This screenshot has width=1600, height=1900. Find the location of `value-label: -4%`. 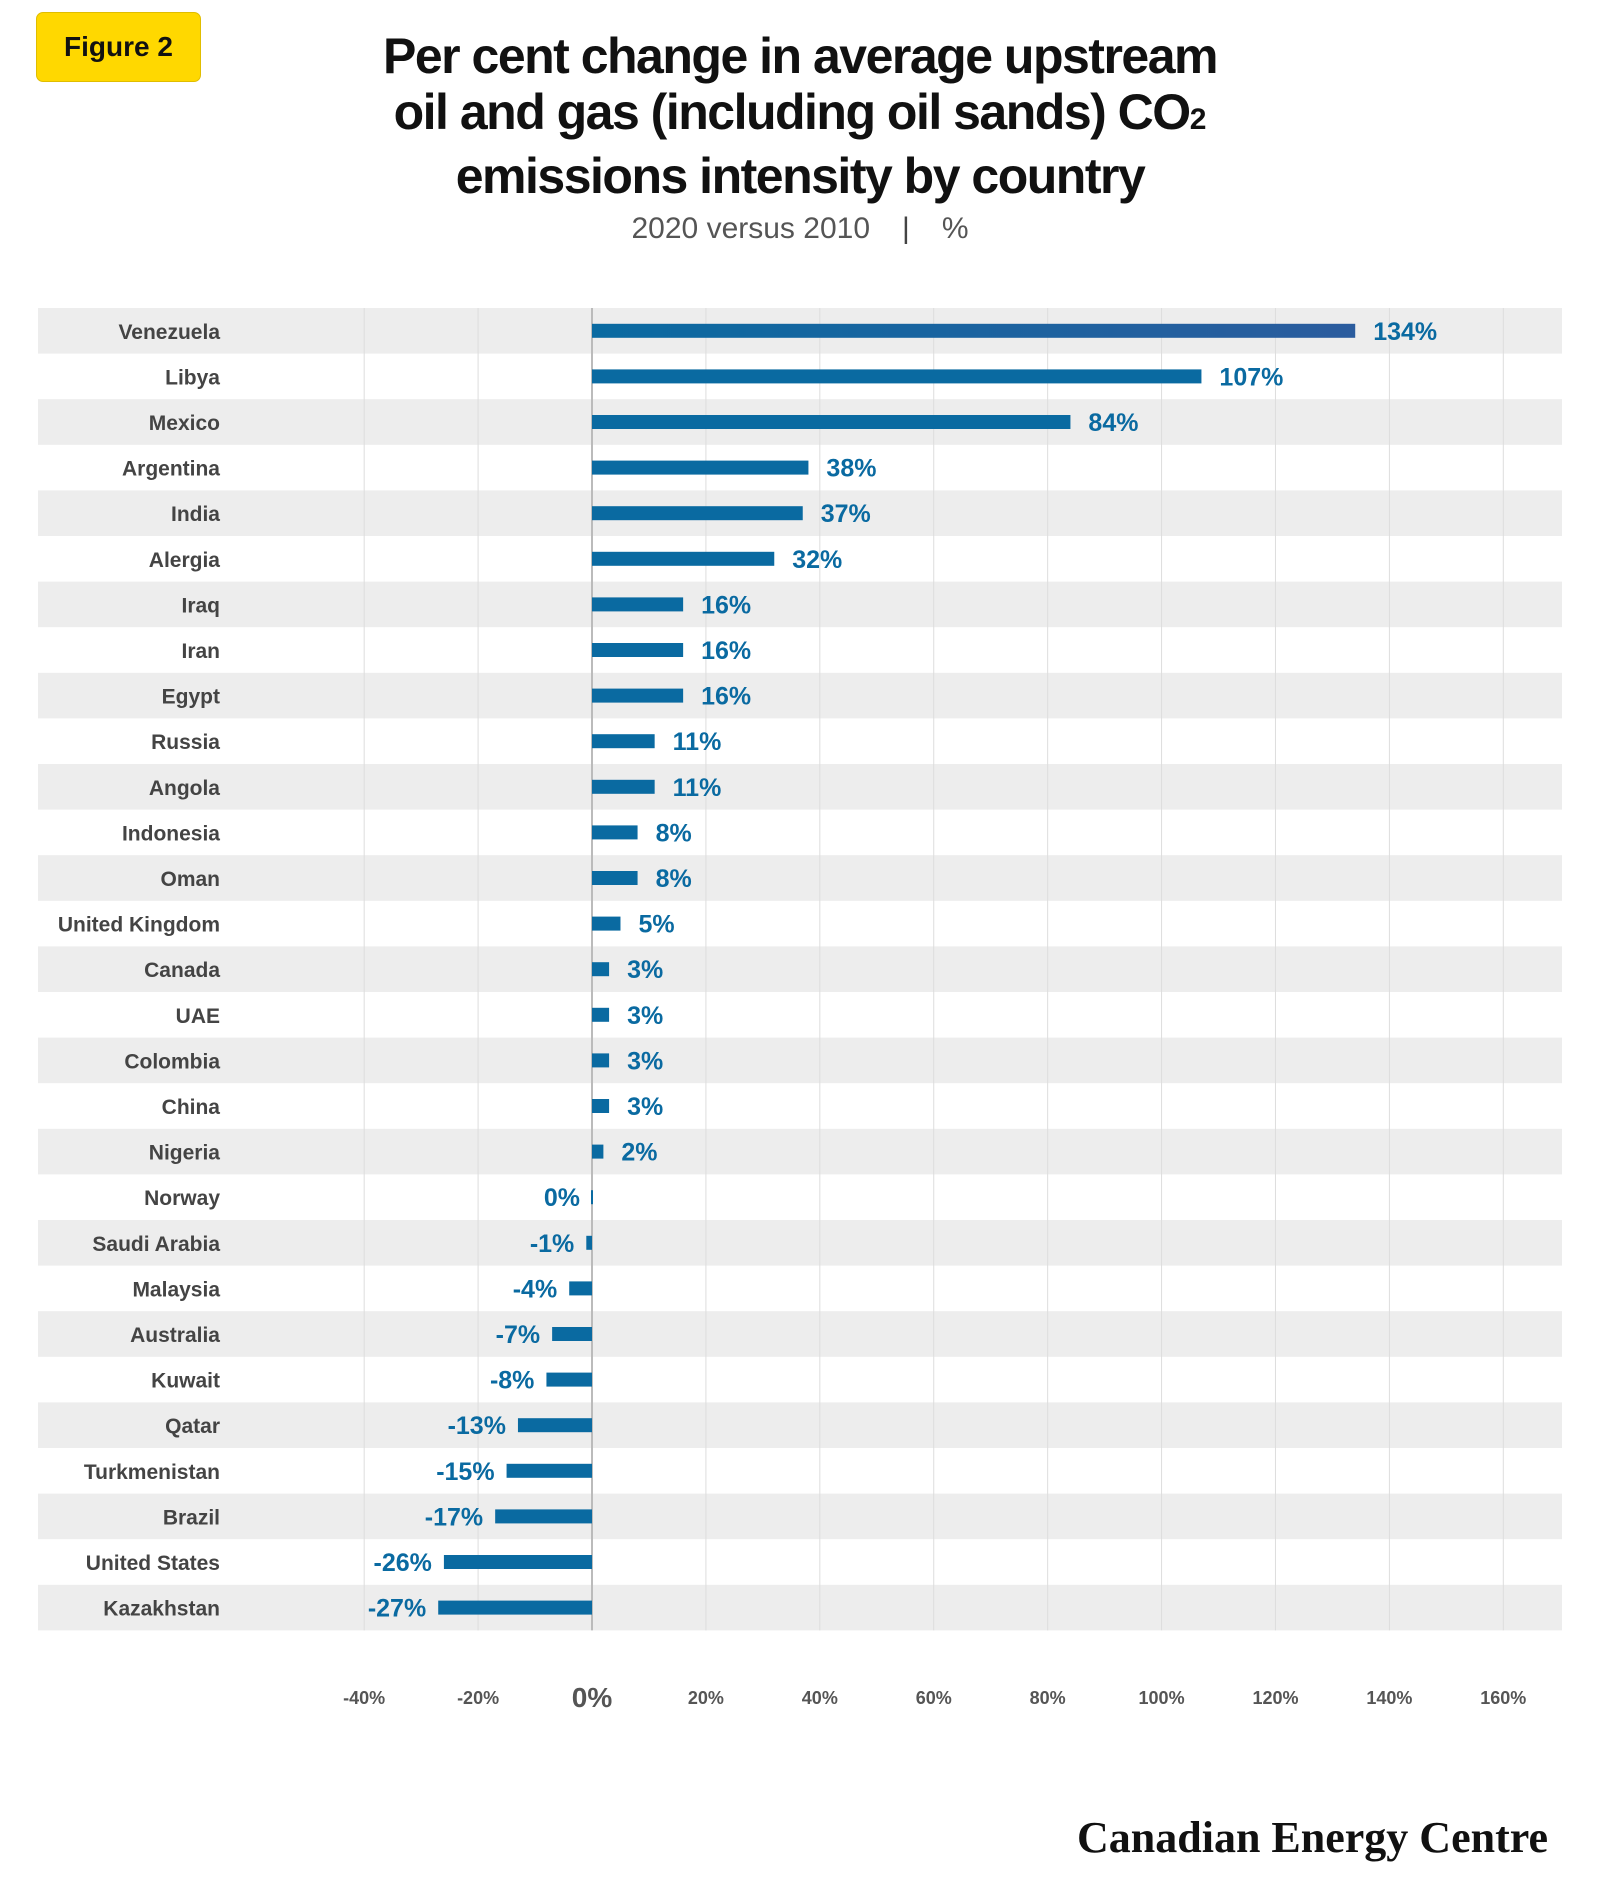

value-label: -4% is located at coordinates (535, 1289).